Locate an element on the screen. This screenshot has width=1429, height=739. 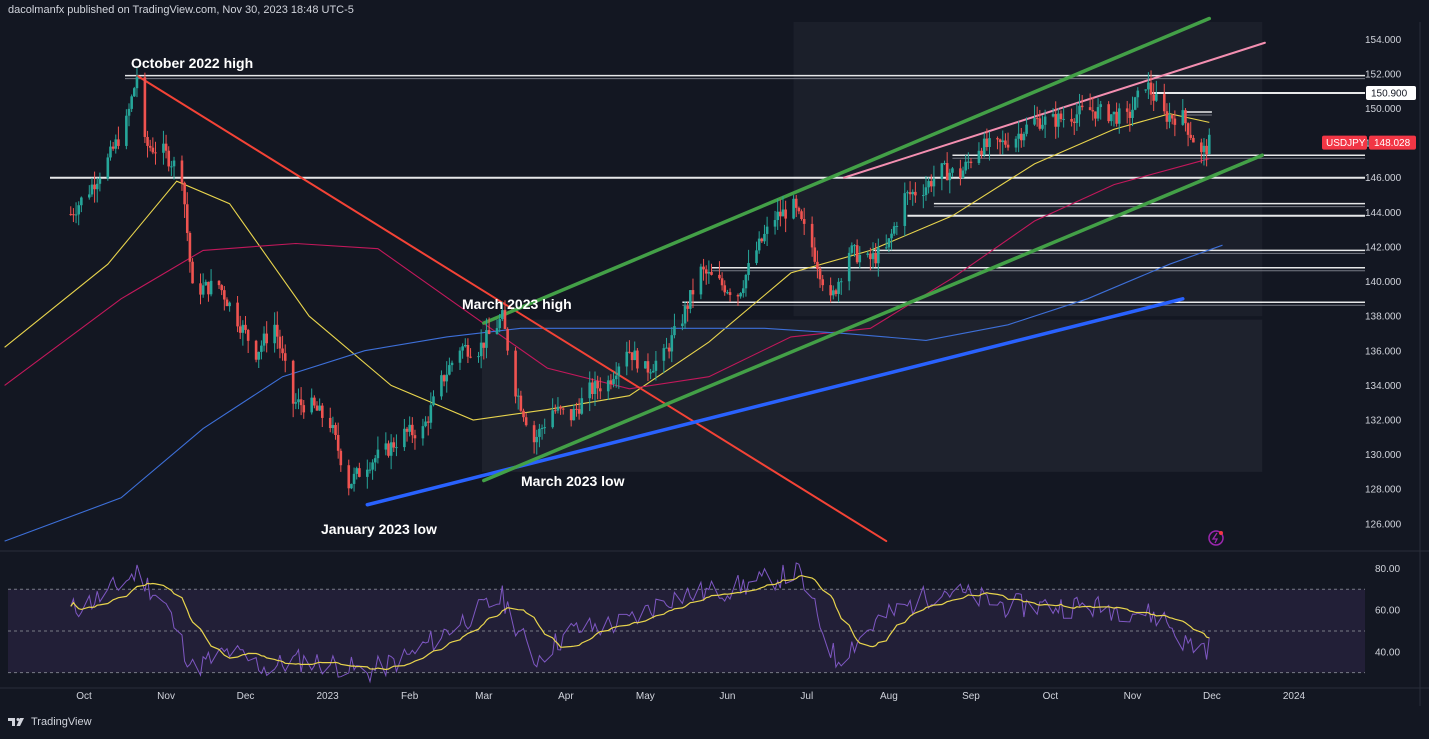
time-tick-label: Jun is located at coordinates (727, 696).